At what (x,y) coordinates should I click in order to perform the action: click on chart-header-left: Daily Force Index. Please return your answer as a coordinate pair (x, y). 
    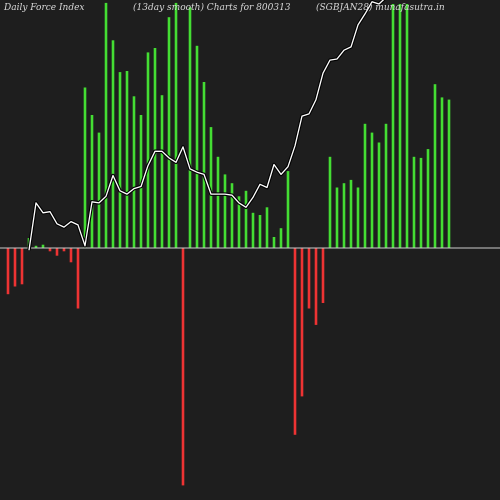
    Looking at the image, I should click on (44, 8).